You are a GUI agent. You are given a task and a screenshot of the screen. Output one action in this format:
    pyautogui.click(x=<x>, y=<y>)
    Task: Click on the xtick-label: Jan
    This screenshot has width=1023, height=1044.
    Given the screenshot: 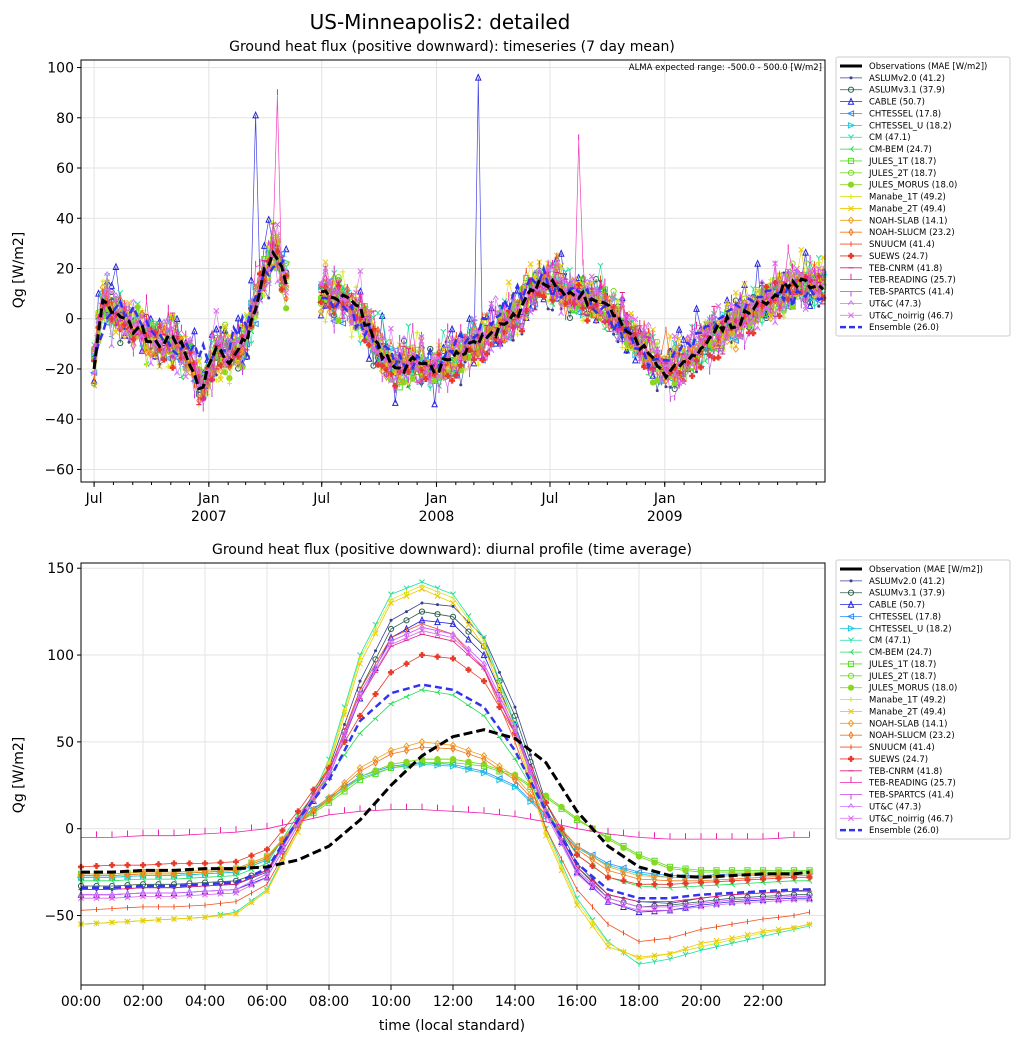 What is the action you would take?
    pyautogui.click(x=208, y=499)
    